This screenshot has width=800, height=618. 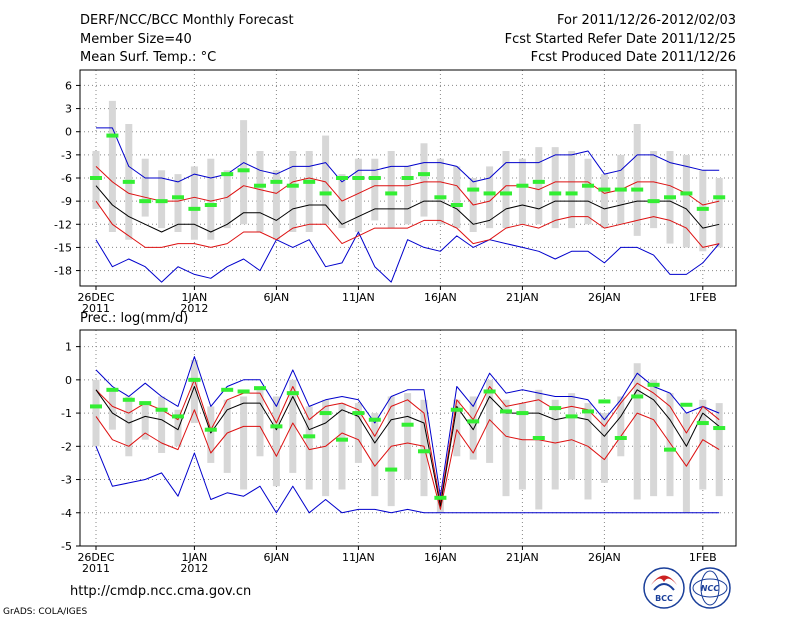 I want to click on y-tick-label: -2, so click(x=66, y=446).